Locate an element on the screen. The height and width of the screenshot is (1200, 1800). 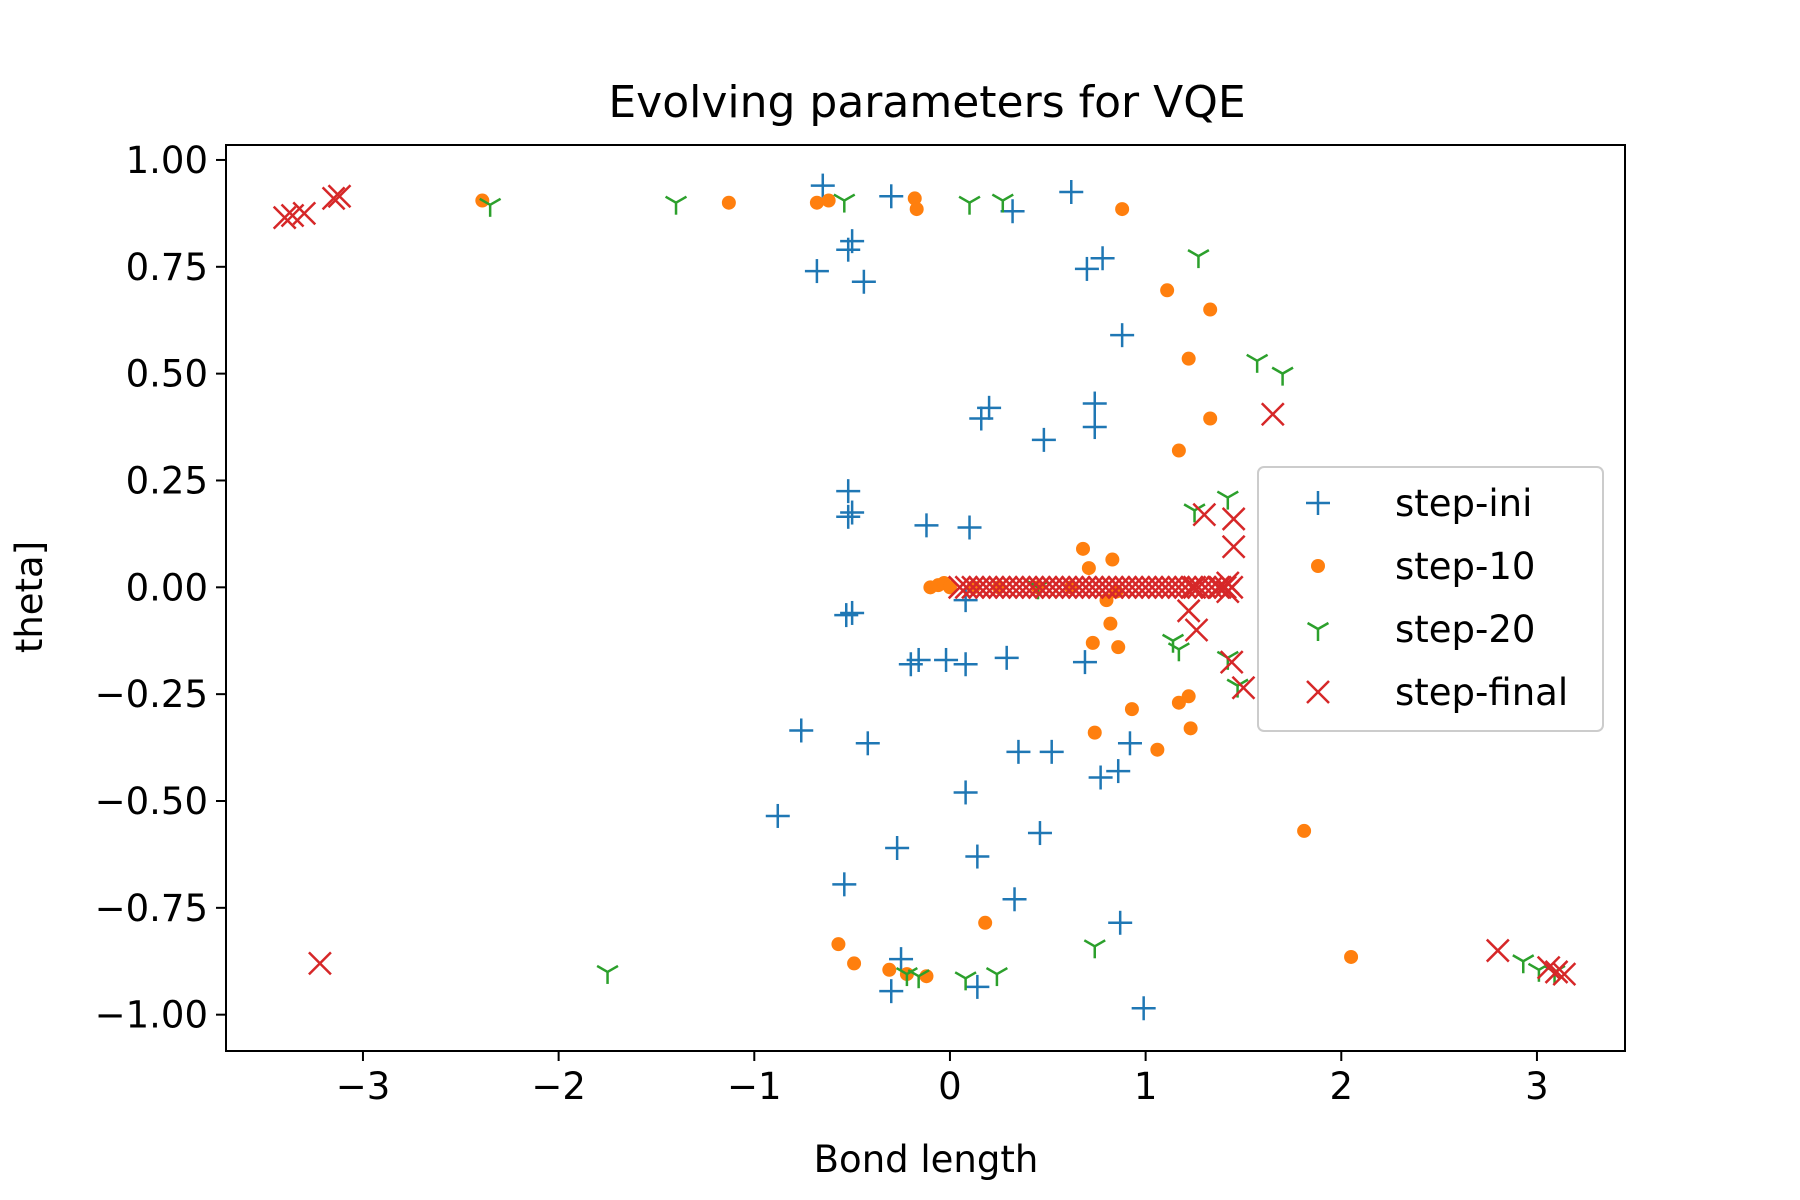
y-tick-label: −0.75 is located at coordinates (151, 908).